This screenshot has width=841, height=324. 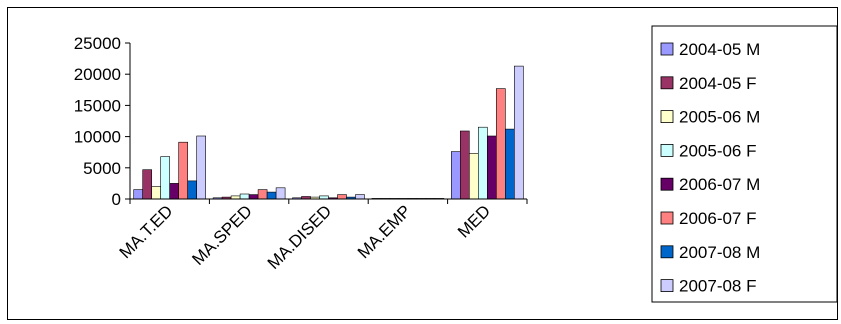 I want to click on bar-2005-06-f-med, so click(x=482, y=163).